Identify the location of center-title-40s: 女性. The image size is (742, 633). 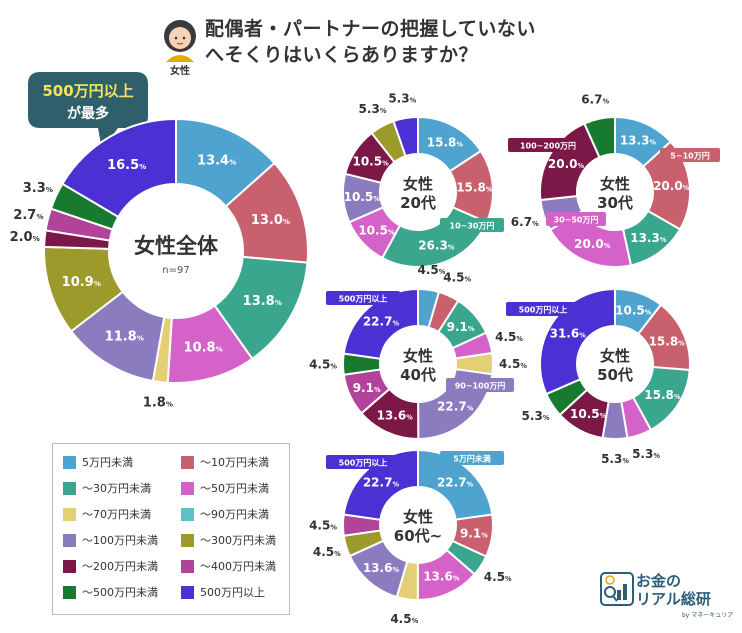
(418, 356).